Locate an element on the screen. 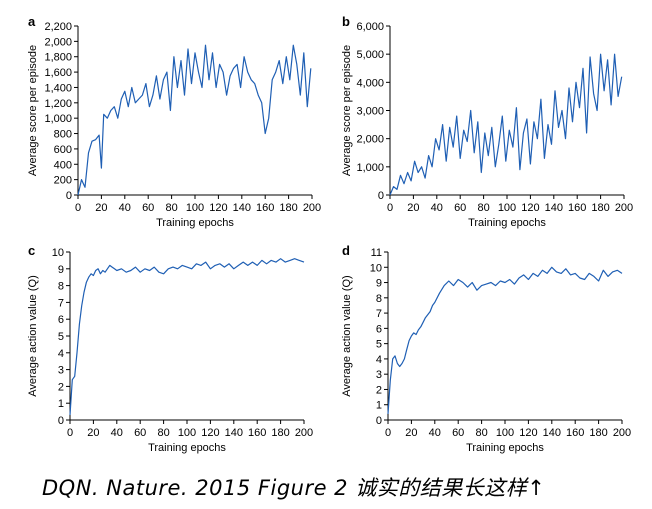  y-tick-label: 200 is located at coordinates (63, 181).